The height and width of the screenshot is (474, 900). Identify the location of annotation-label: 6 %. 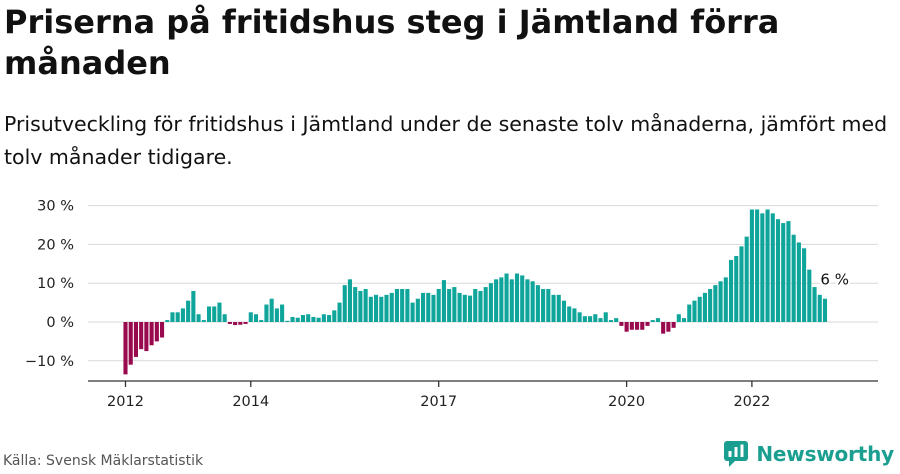
(834, 280).